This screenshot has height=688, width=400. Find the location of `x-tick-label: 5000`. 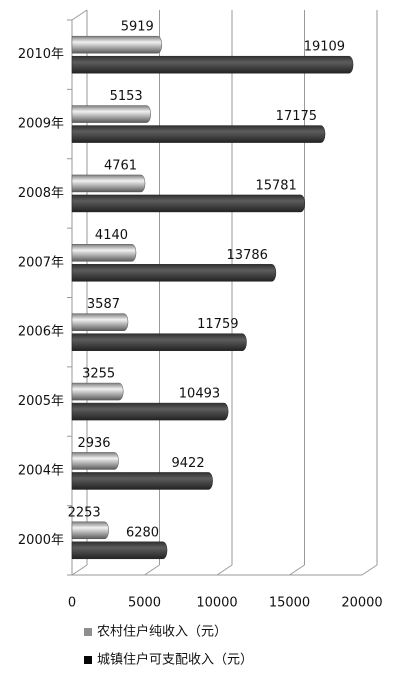

x-tick-label: 5000 is located at coordinates (144, 603).